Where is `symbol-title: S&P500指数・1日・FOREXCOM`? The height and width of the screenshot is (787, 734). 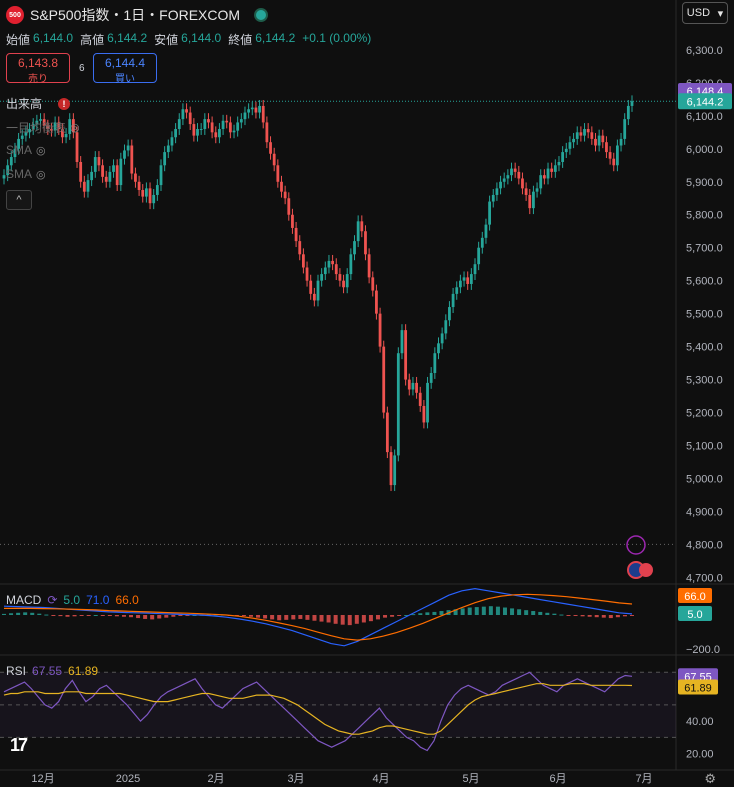 symbol-title: S&P500指数・1日・FOREXCOM is located at coordinates (135, 15).